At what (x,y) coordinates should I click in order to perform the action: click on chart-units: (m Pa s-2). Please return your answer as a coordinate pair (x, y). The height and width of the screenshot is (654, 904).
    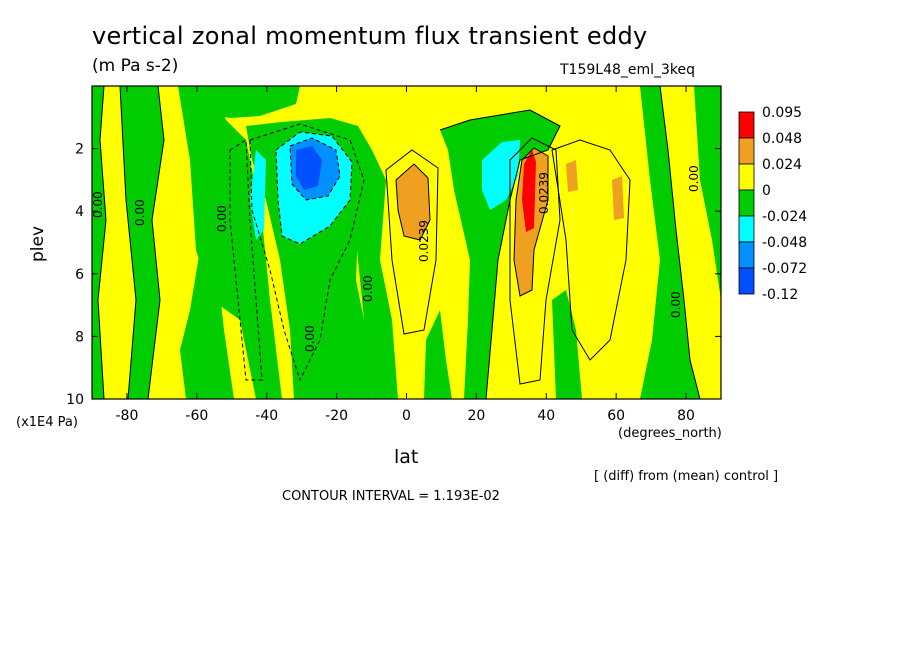
    Looking at the image, I should click on (135, 66).